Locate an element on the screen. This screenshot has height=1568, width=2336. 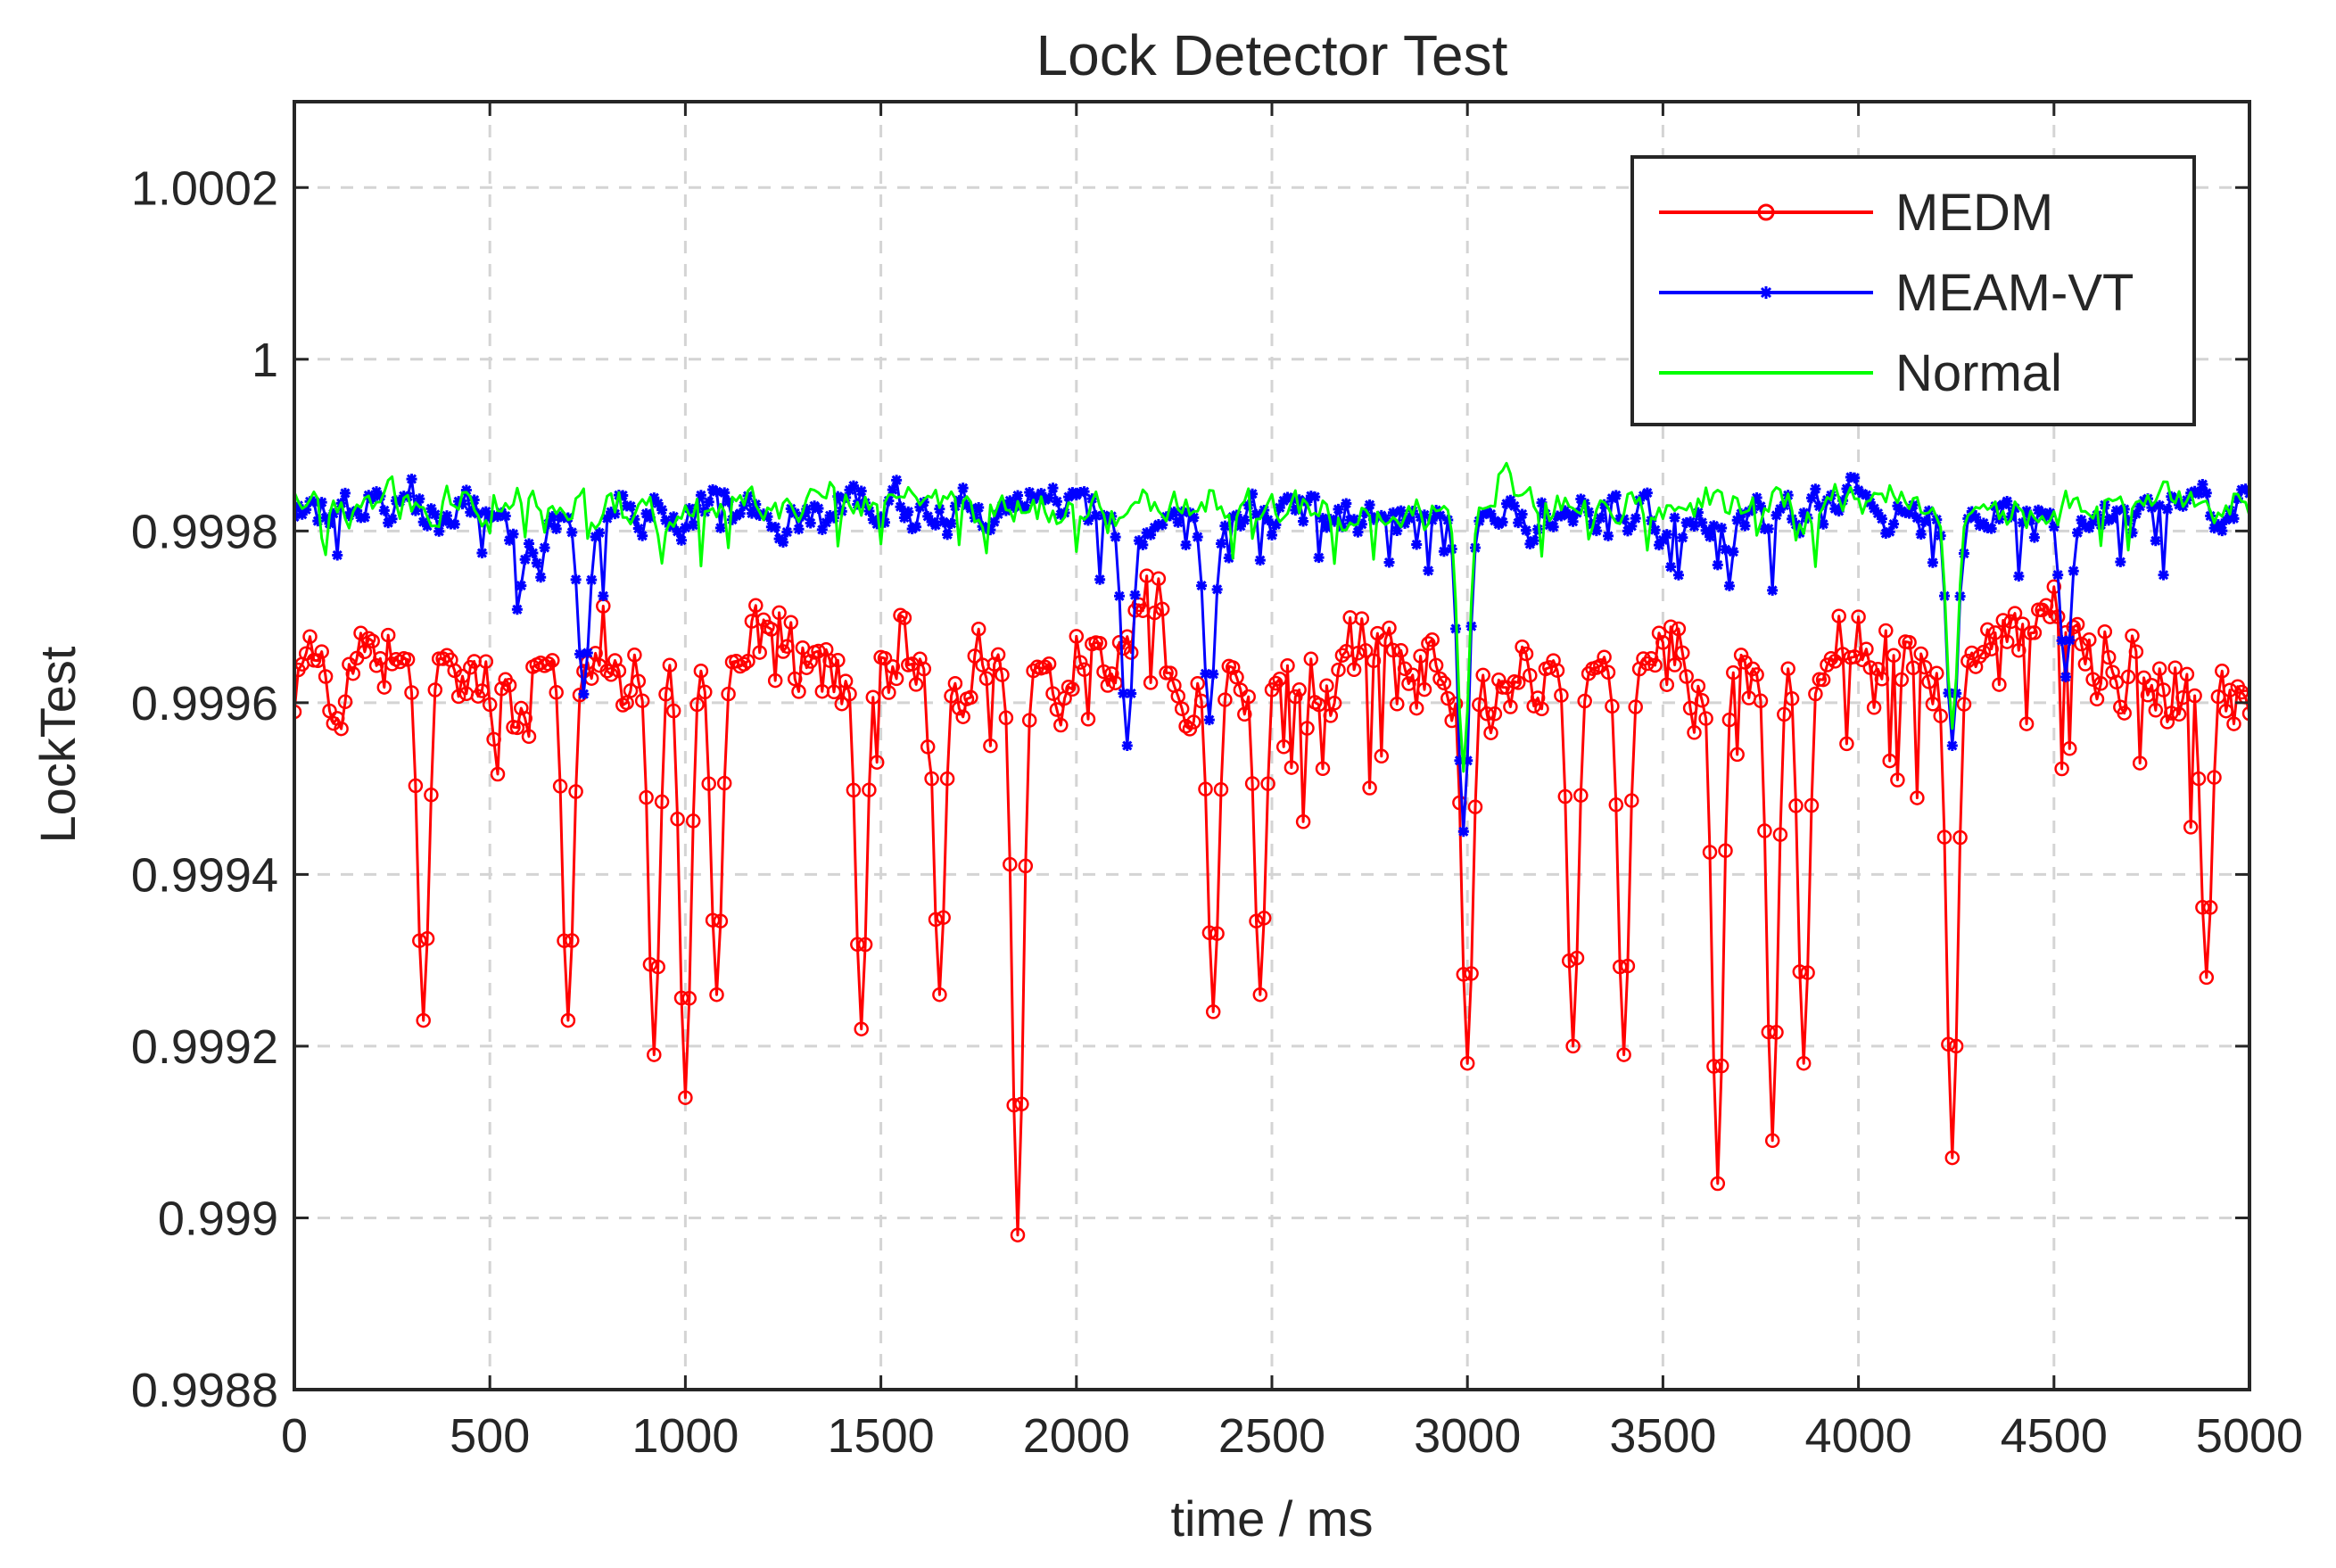
x-tick-label: 1000 is located at coordinates (685, 1436).